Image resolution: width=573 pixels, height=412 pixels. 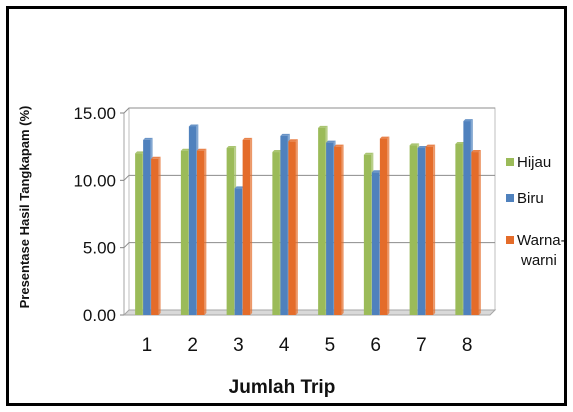 I want to click on legend-label-cont: warni, so click(x=538, y=260).